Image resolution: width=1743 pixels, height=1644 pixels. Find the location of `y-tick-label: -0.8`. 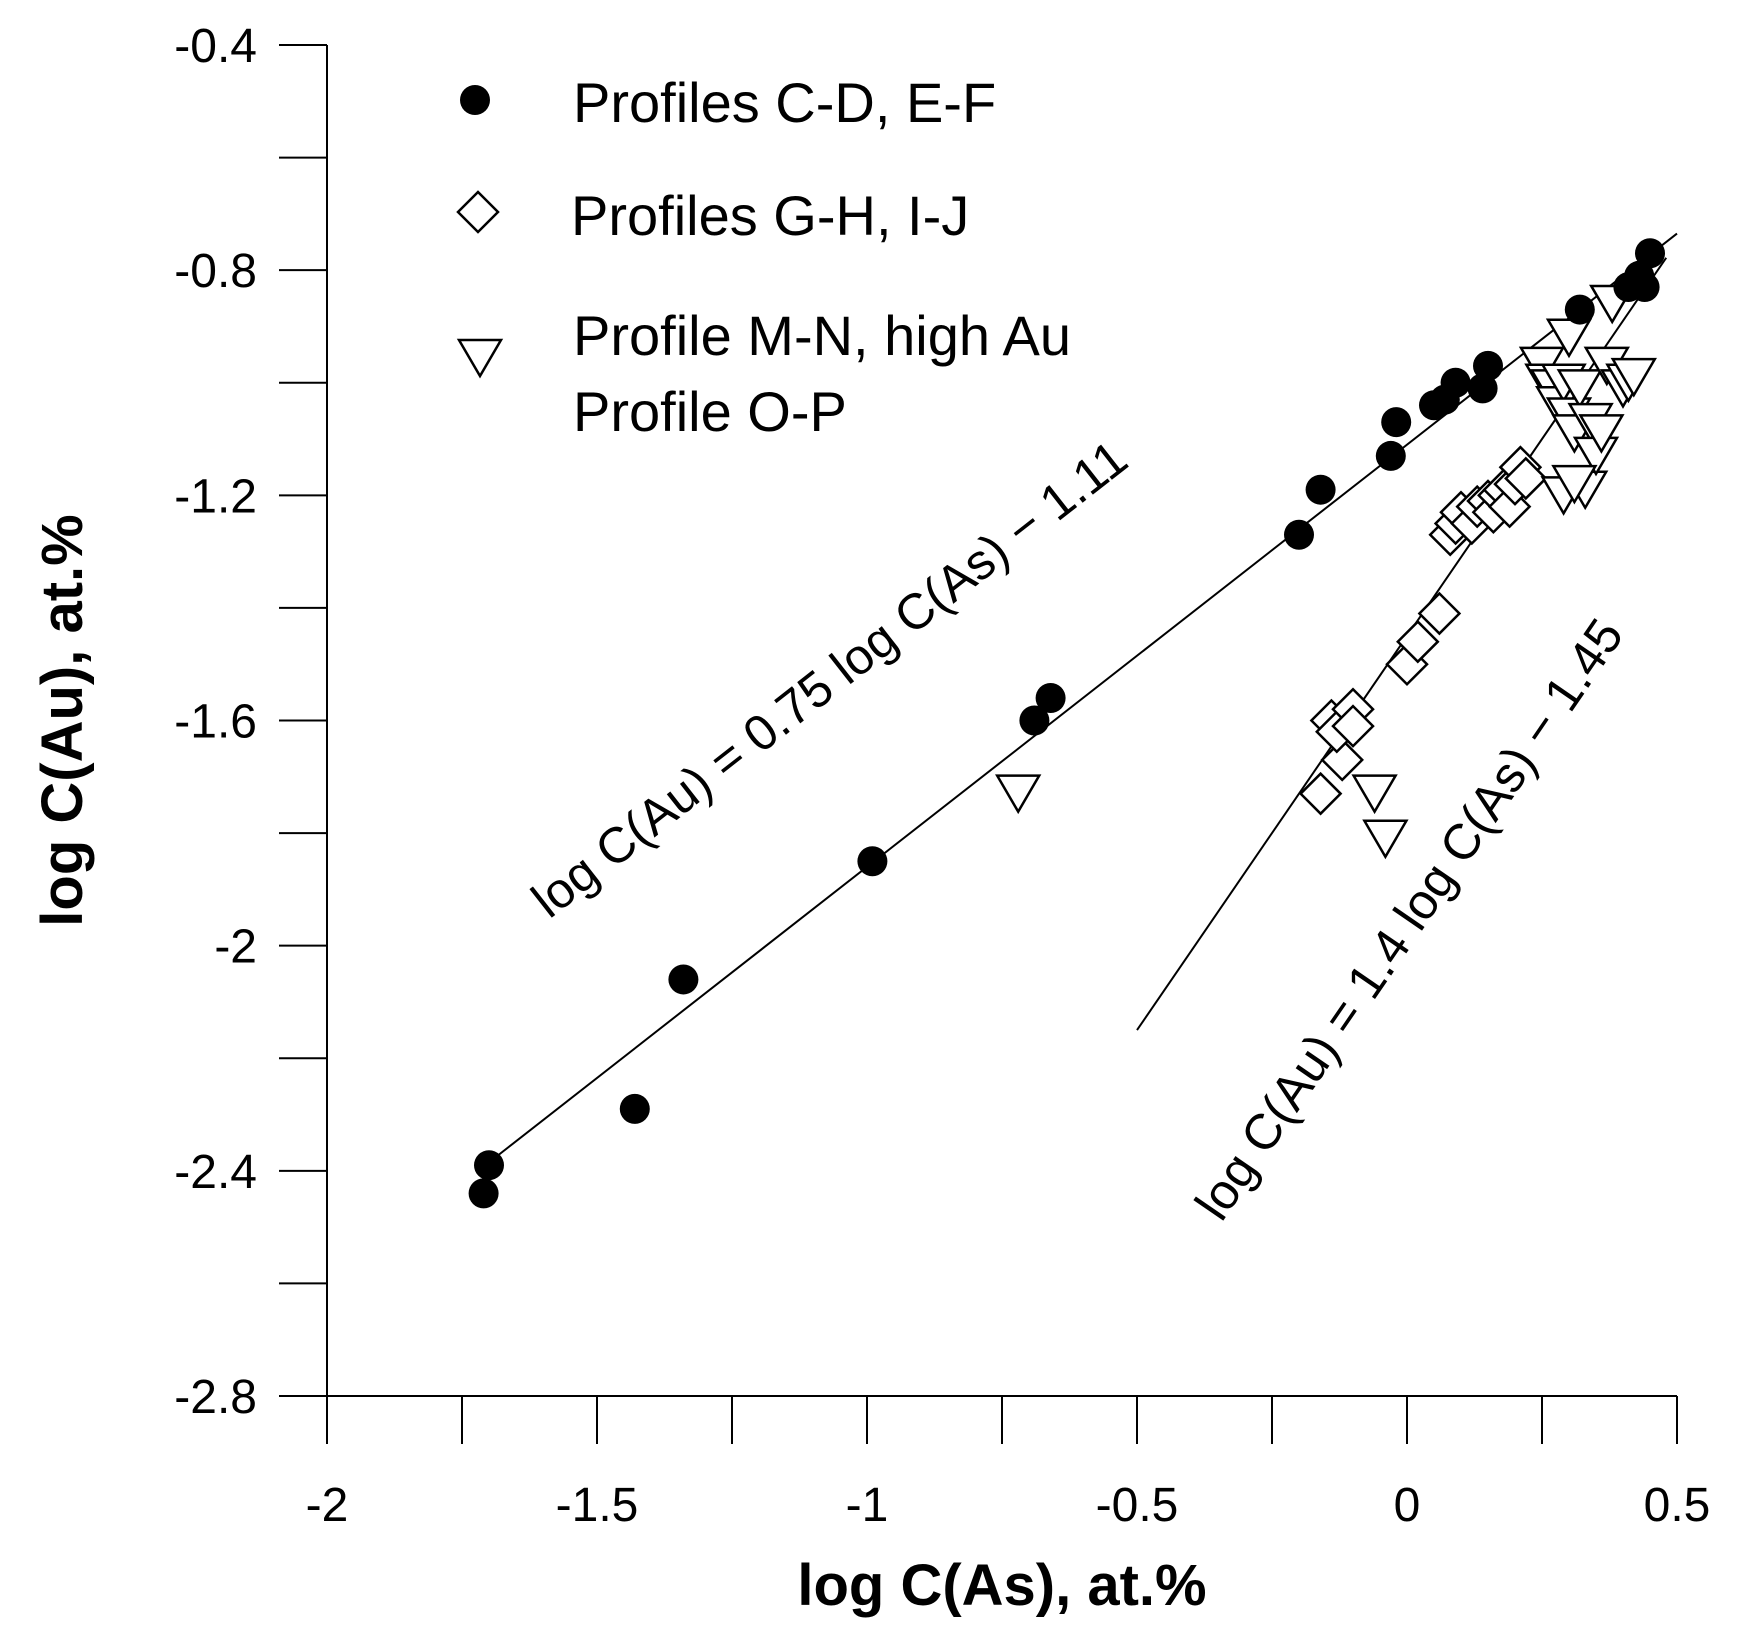

y-tick-label: -0.8 is located at coordinates (215, 271).